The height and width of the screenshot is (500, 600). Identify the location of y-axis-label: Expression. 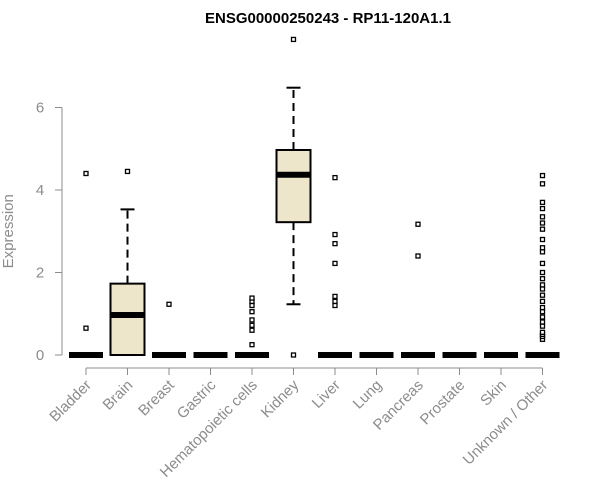
(8, 231).